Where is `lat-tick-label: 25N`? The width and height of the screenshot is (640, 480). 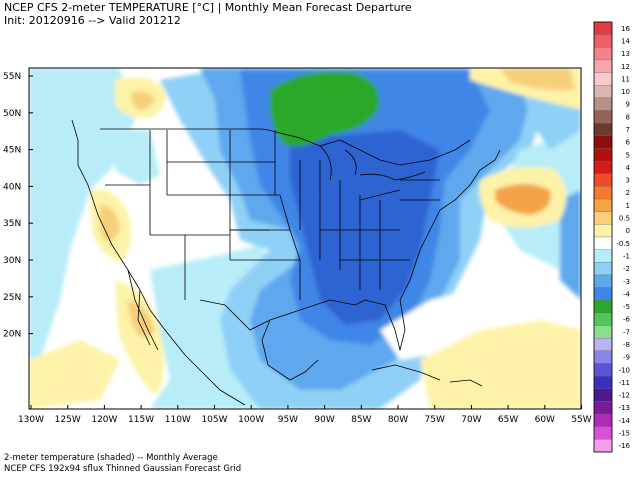
lat-tick-label: 25N is located at coordinates (12, 298).